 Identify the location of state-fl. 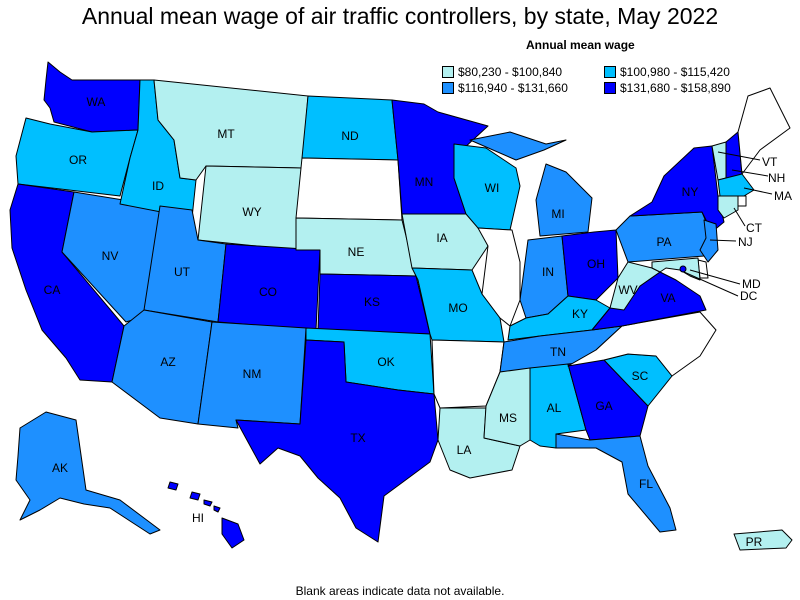
(616, 483).